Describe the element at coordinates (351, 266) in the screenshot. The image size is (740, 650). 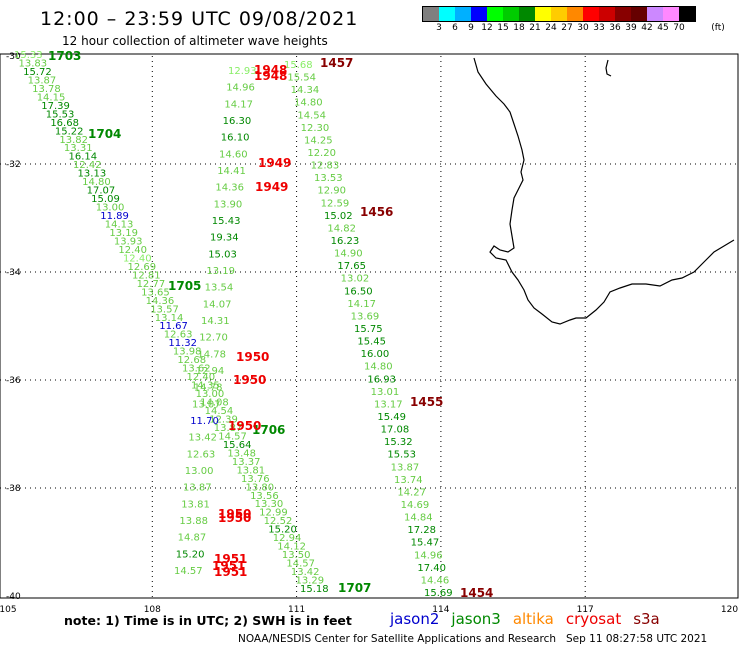
I see `wave-height-label: 17.65` at that location.